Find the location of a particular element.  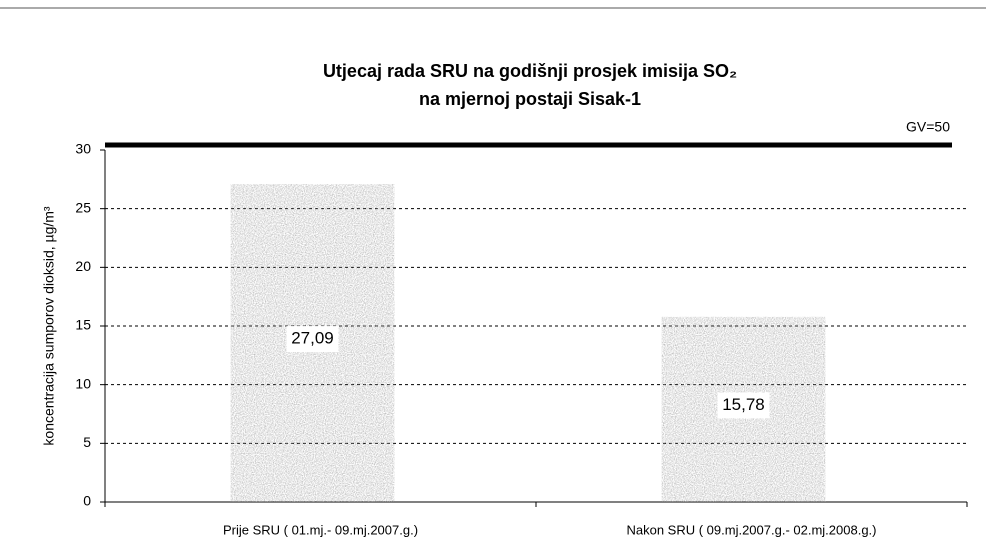

y-axis-label: koncentracija sumporov dioksid, µg/m³ is located at coordinates (49, 326).